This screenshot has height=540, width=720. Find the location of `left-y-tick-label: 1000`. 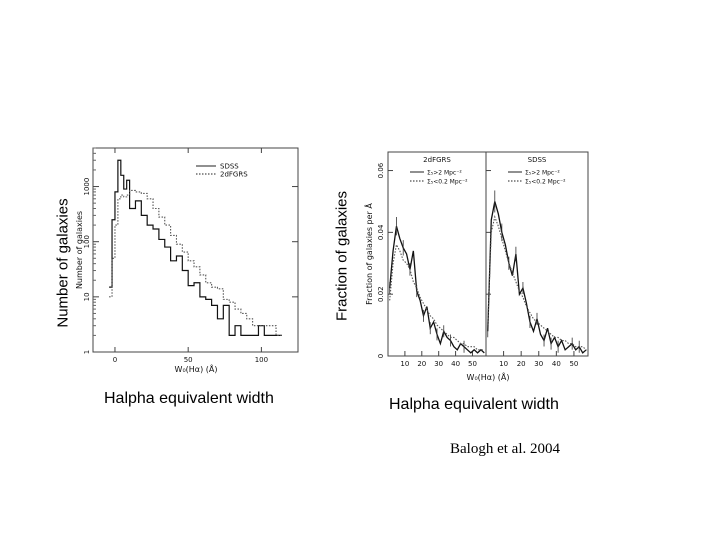

left-y-tick-label: 1000 is located at coordinates (87, 187).